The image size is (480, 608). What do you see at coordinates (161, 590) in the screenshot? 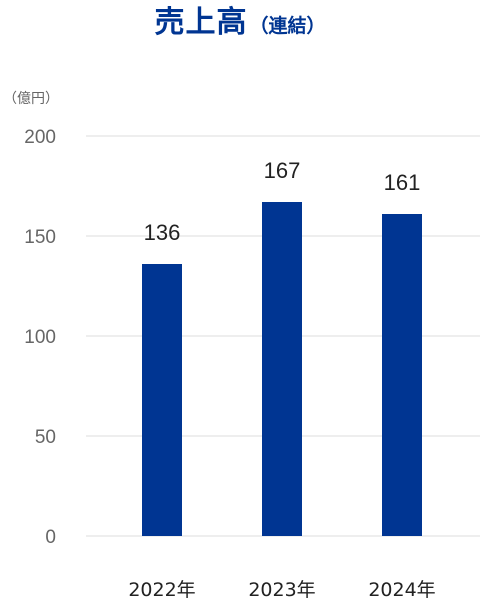
I see `x-category-label: 2022年` at bounding box center [161, 590].